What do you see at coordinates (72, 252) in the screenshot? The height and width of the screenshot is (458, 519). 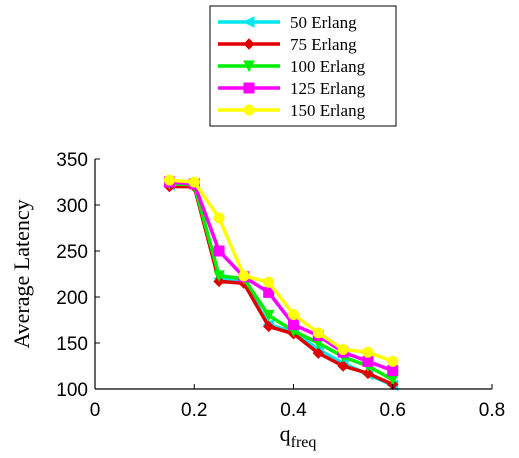 I see `y-tick-label: 250` at bounding box center [72, 252].